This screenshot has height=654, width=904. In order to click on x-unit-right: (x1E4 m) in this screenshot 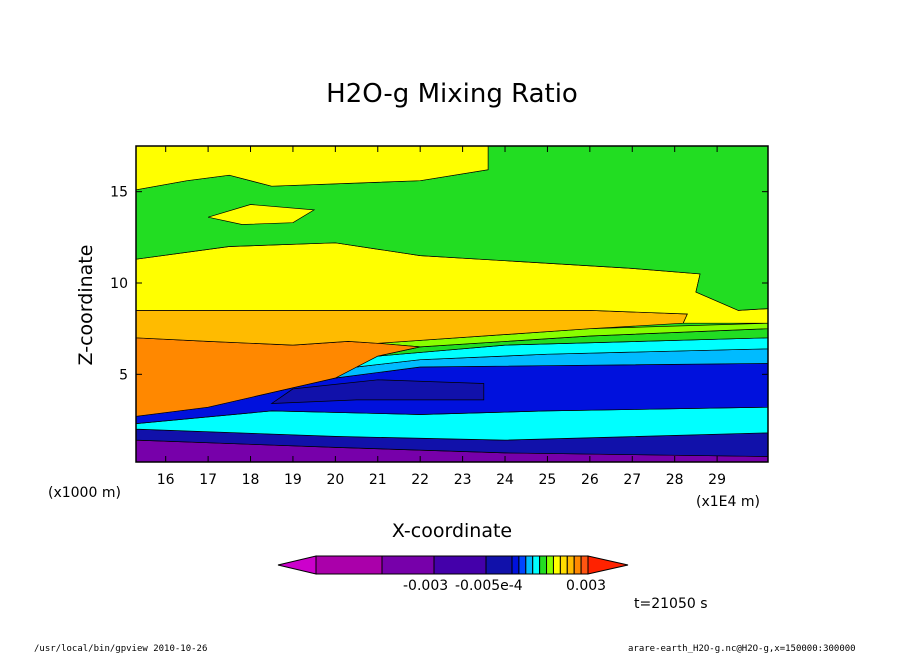, I will do `click(728, 502)`.